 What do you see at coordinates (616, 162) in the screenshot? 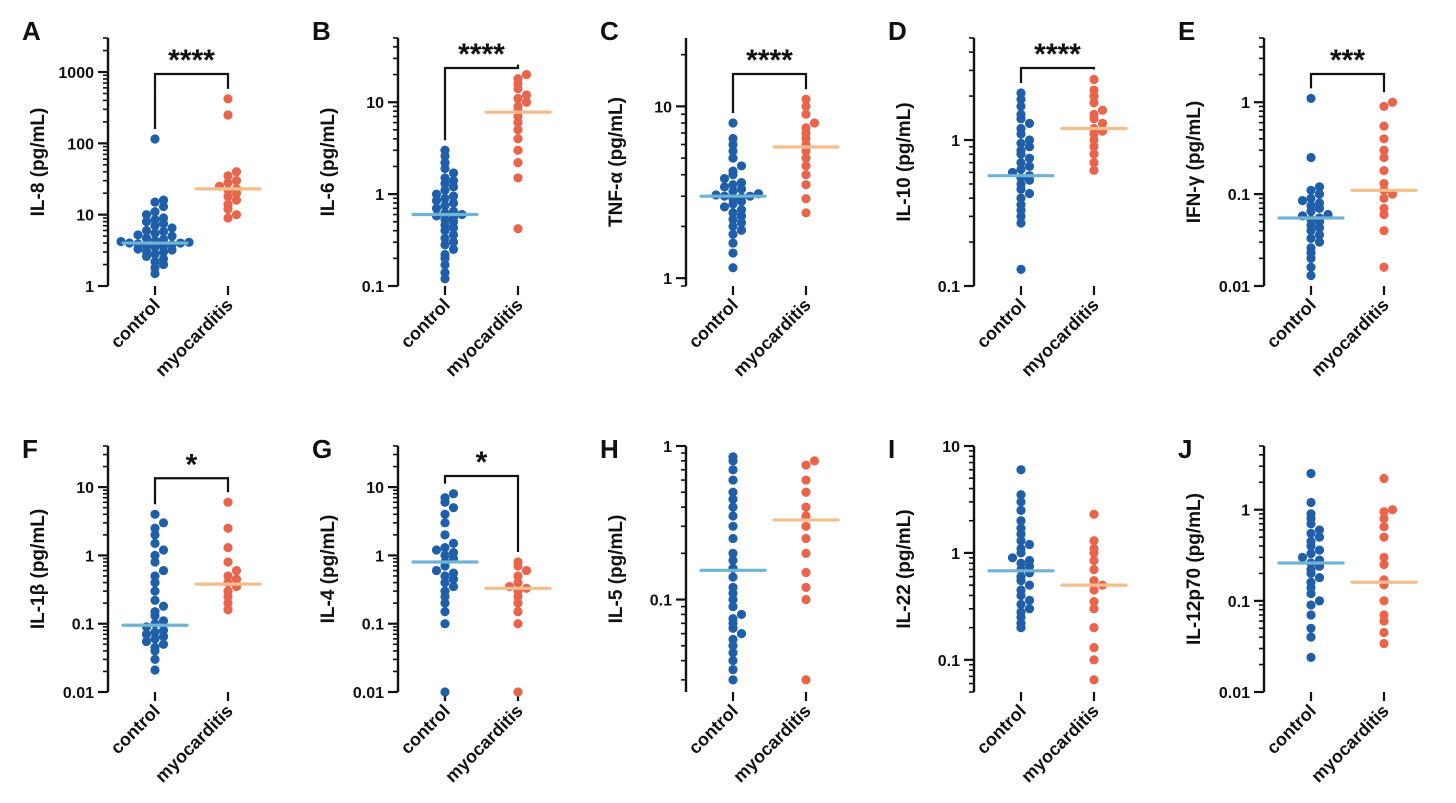
I see `y-axis-label: TNF-α (pg/mL)` at bounding box center [616, 162].